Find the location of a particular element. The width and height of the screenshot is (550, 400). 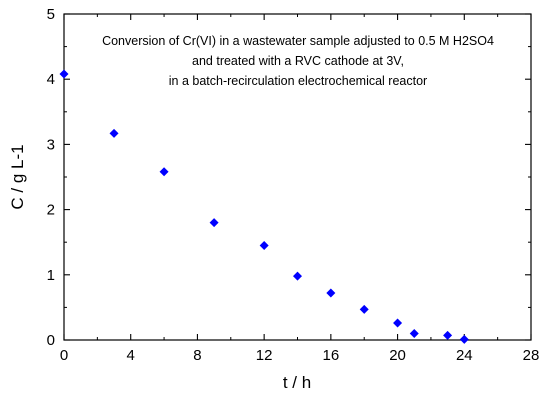

x-tick-label: 16 is located at coordinates (331, 355).